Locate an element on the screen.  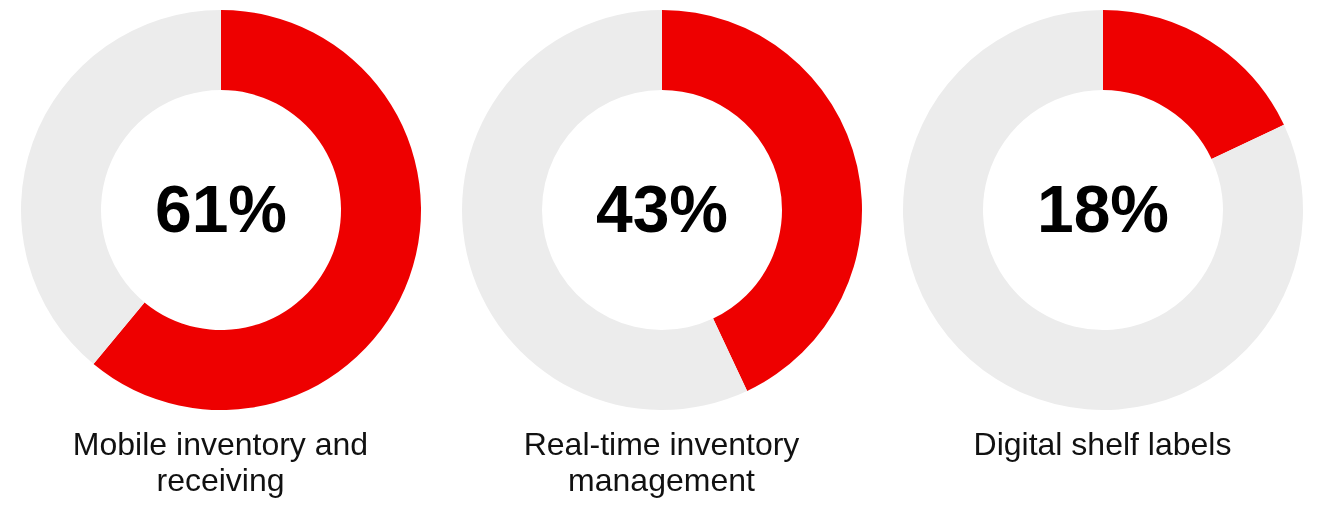
text: Digital shelf labels is located at coordinates (1102, 444).